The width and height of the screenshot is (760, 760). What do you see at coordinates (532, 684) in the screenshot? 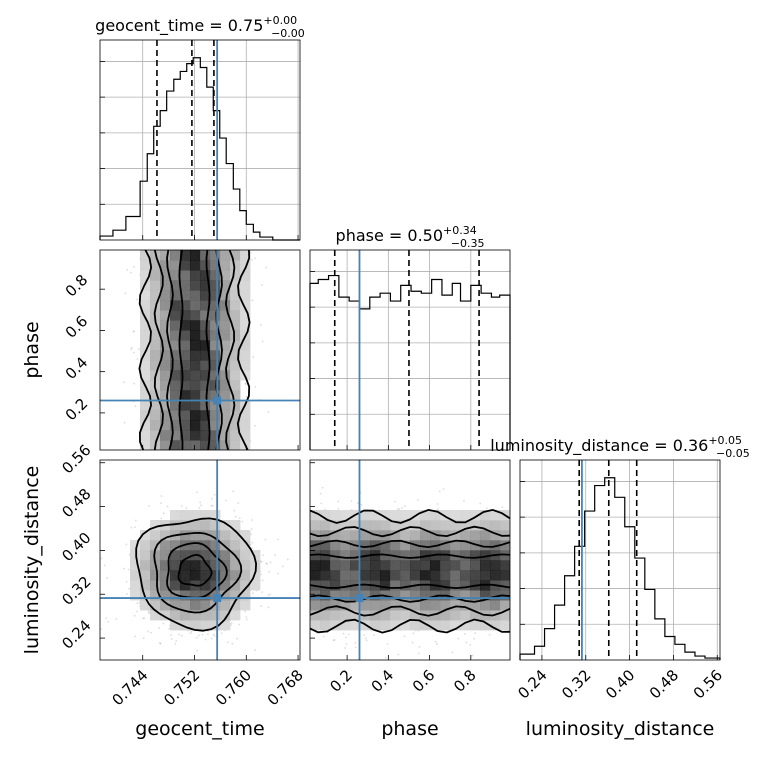
I see `x-tick-label: 0.24` at bounding box center [532, 684].